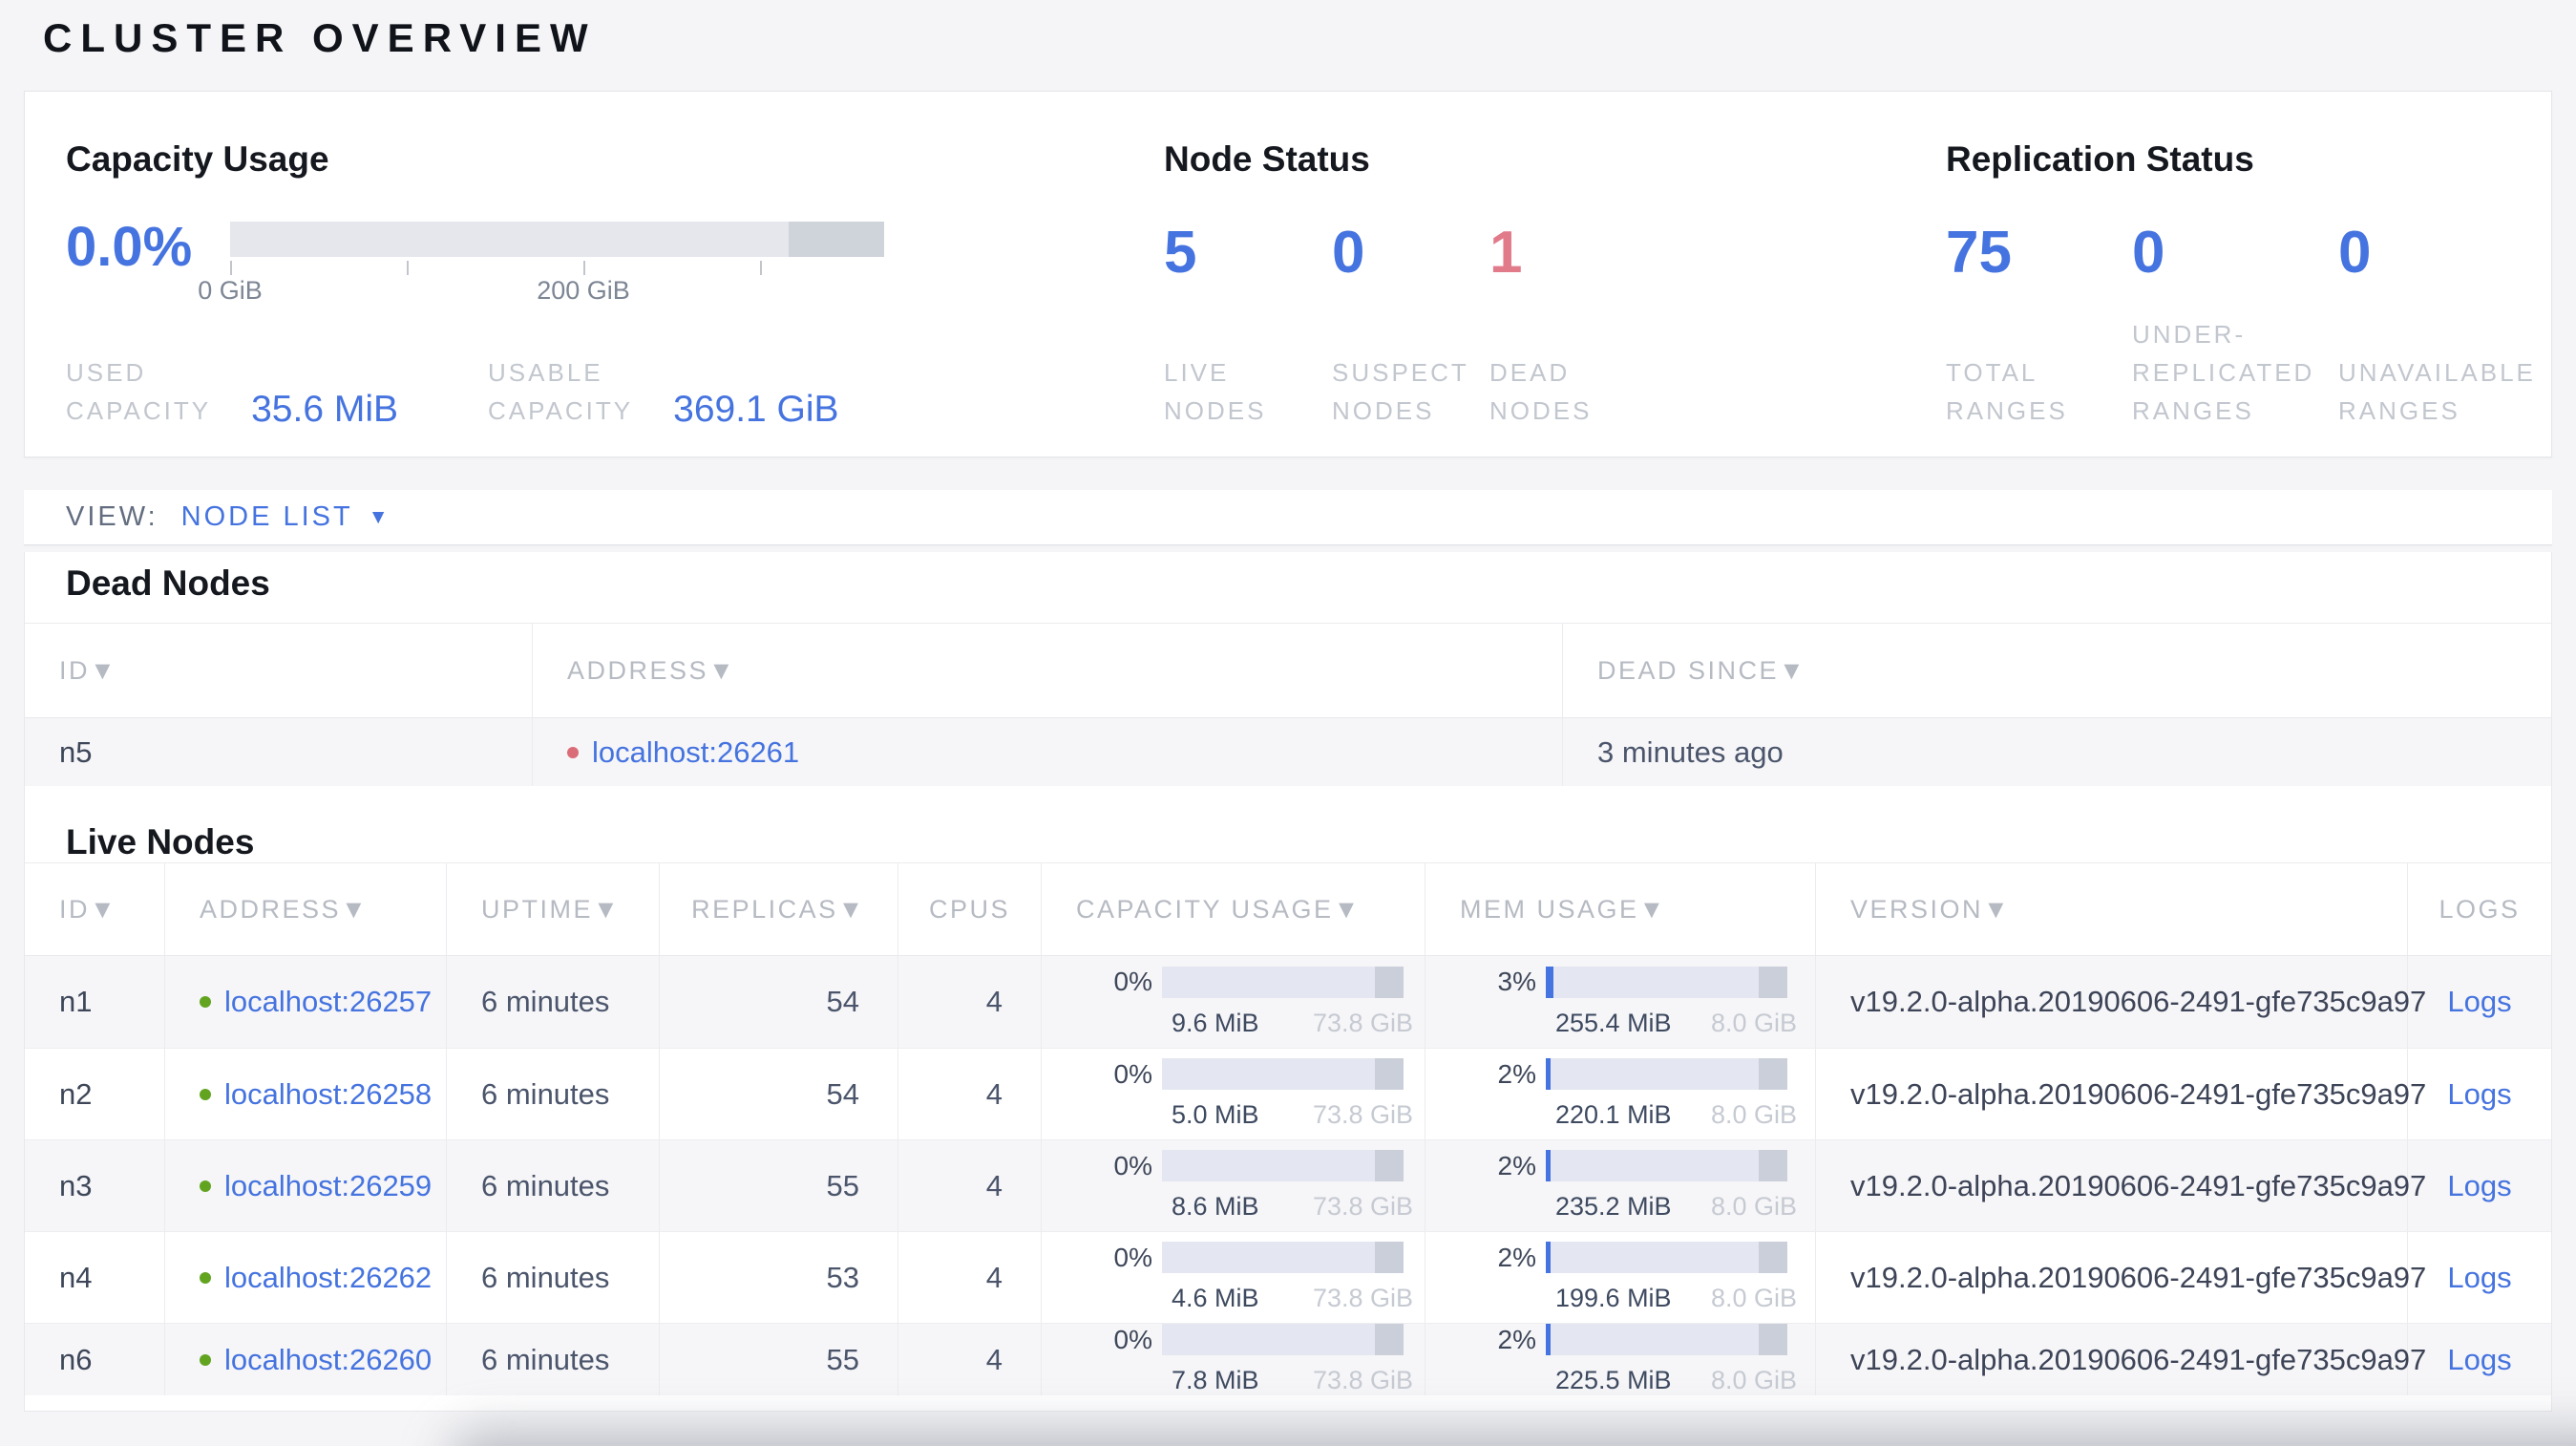 This screenshot has height=1446, width=2576. I want to click on col-mem-usage: MEM USAGE ▼, so click(1620, 909).